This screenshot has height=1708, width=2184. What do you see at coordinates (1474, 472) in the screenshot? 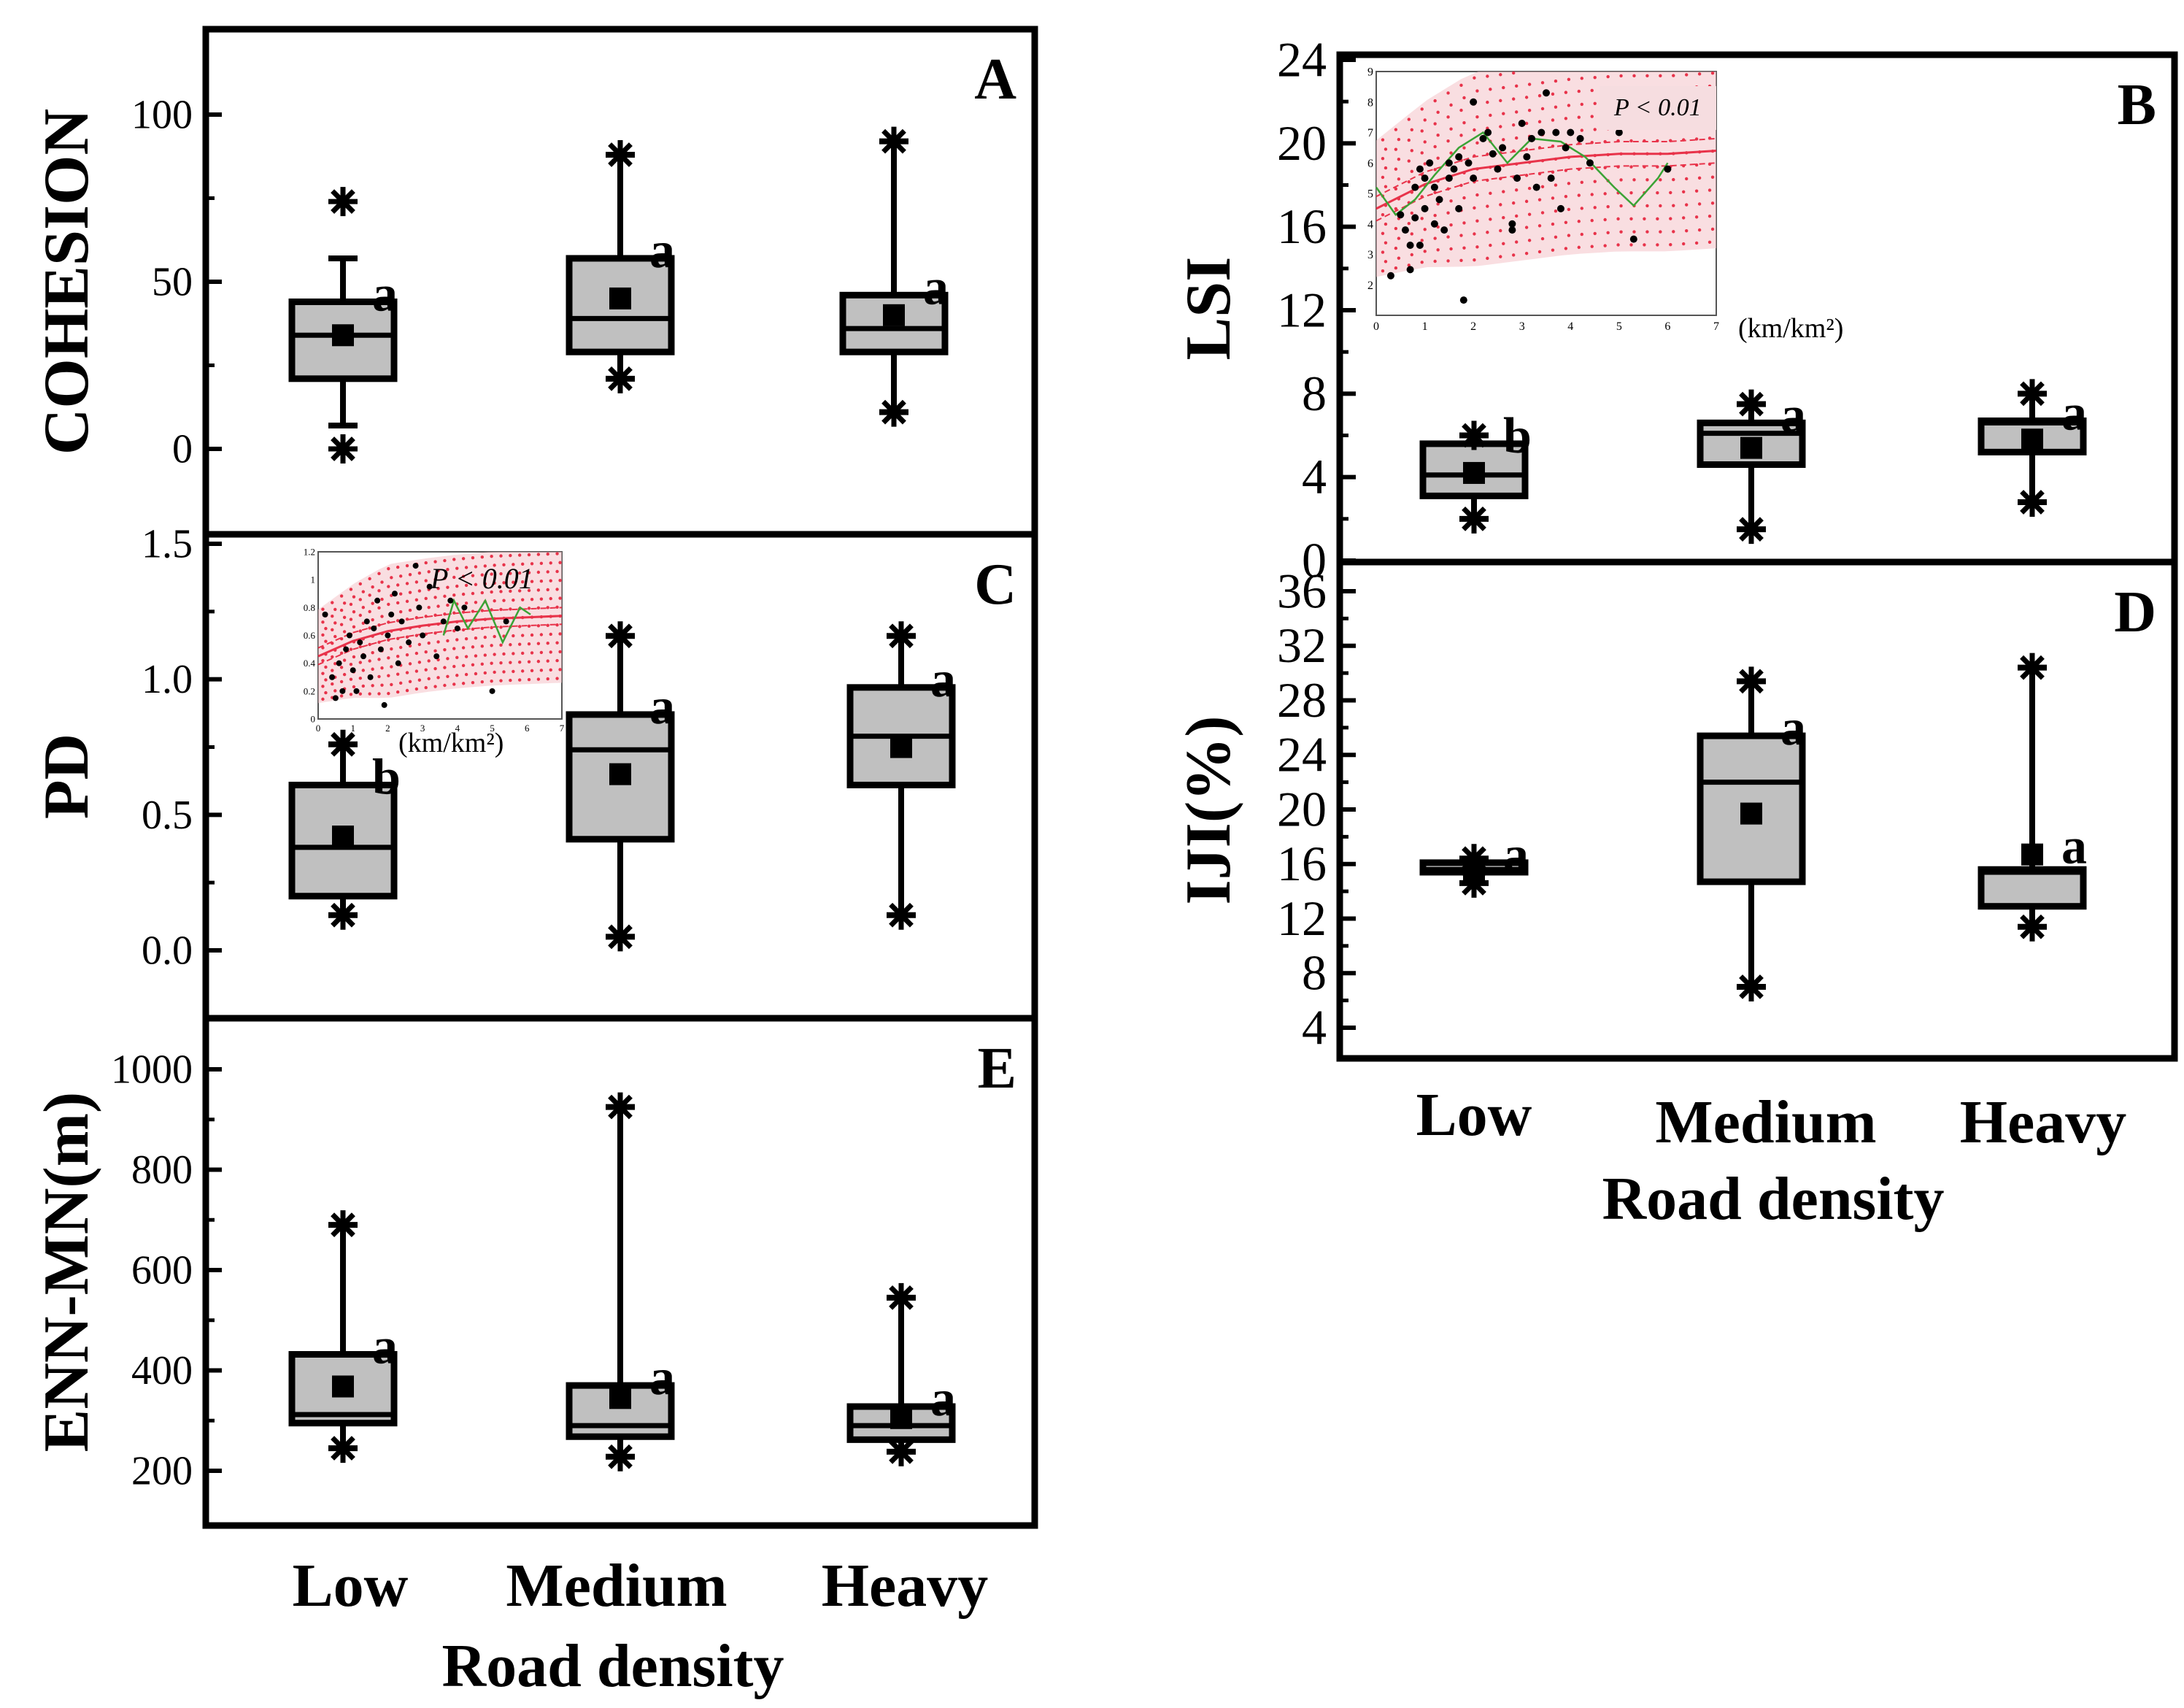
I see `mean-marker` at bounding box center [1474, 472].